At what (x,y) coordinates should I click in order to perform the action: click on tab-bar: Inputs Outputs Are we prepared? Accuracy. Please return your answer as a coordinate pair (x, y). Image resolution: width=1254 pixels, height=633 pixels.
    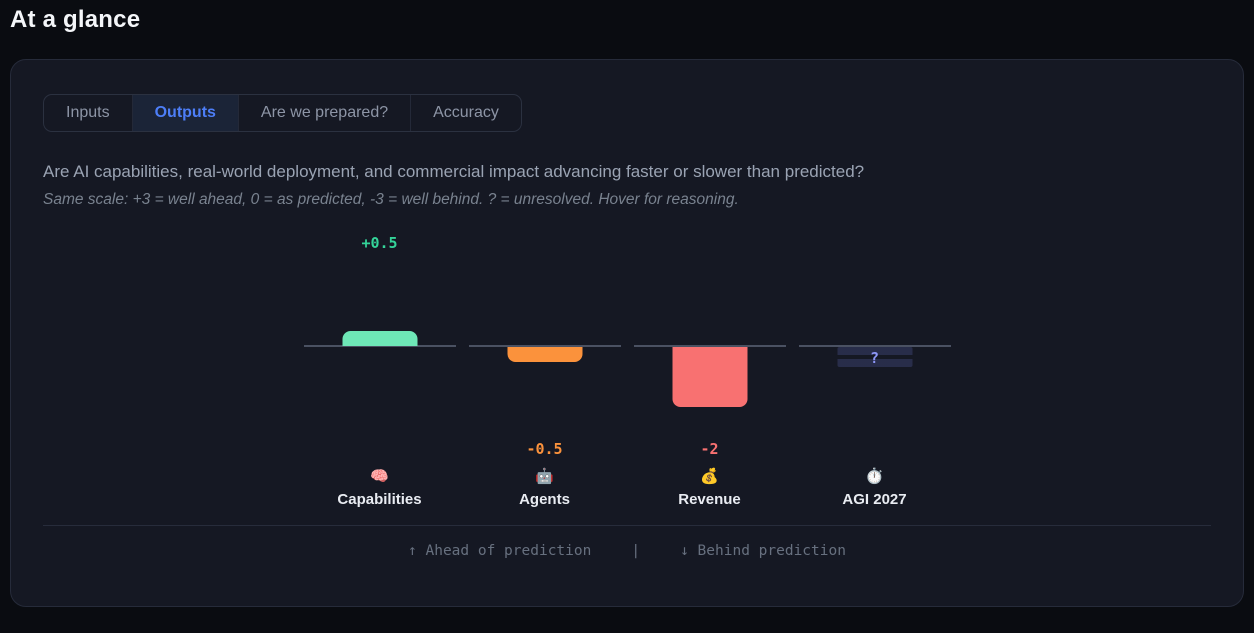
    Looking at the image, I should click on (282, 113).